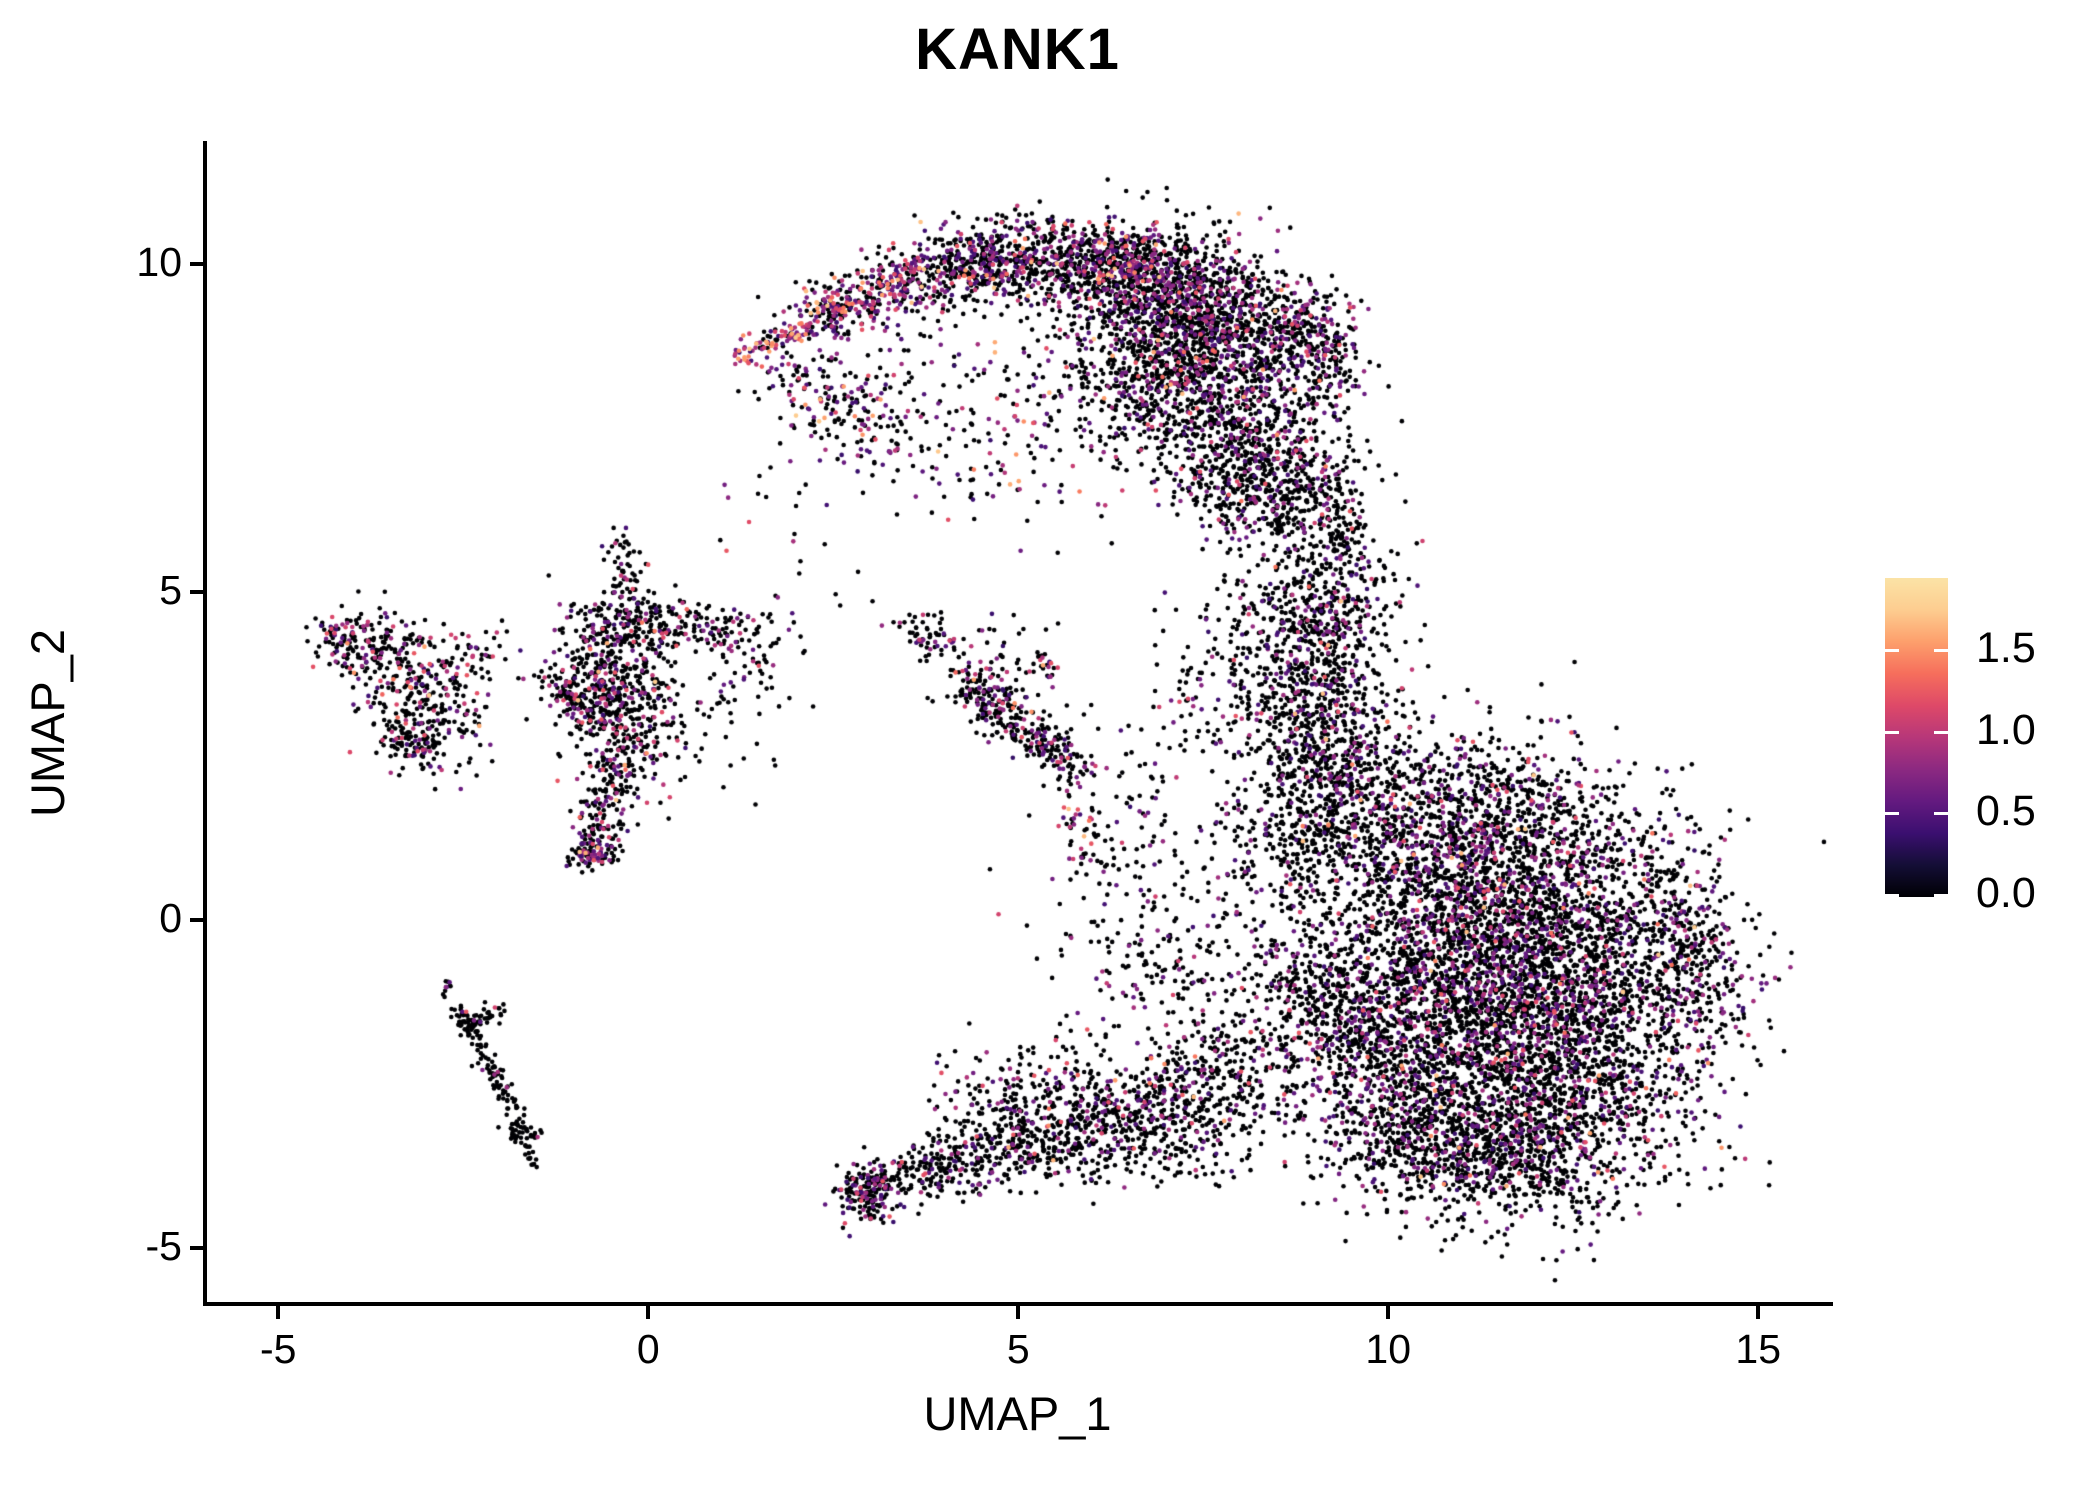  What do you see at coordinates (1017, 1413) in the screenshot?
I see `x-axis-title: UMAP_1` at bounding box center [1017, 1413].